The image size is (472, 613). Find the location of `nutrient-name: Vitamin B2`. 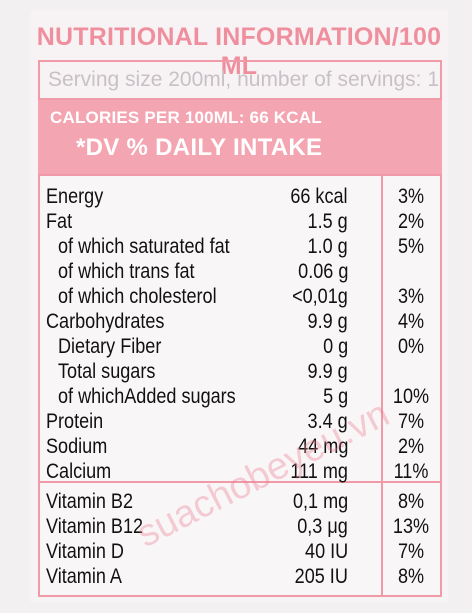

nutrient-name: Vitamin B2 is located at coordinates (90, 501).